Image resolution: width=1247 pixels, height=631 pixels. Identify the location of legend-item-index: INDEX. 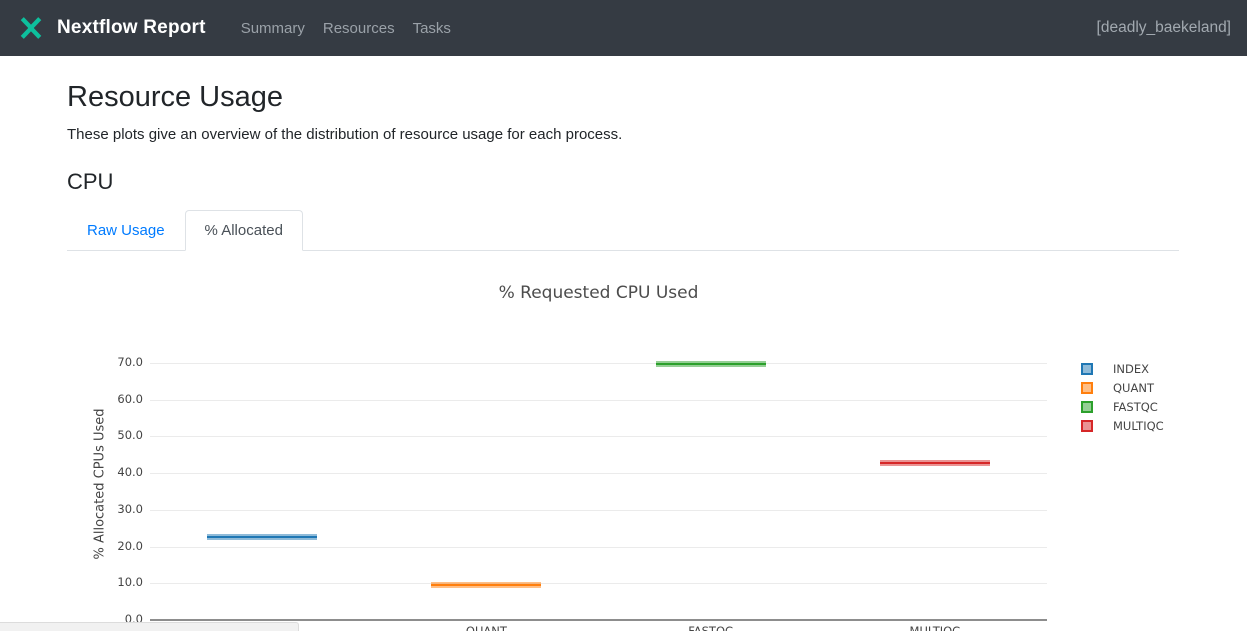
(1122, 368).